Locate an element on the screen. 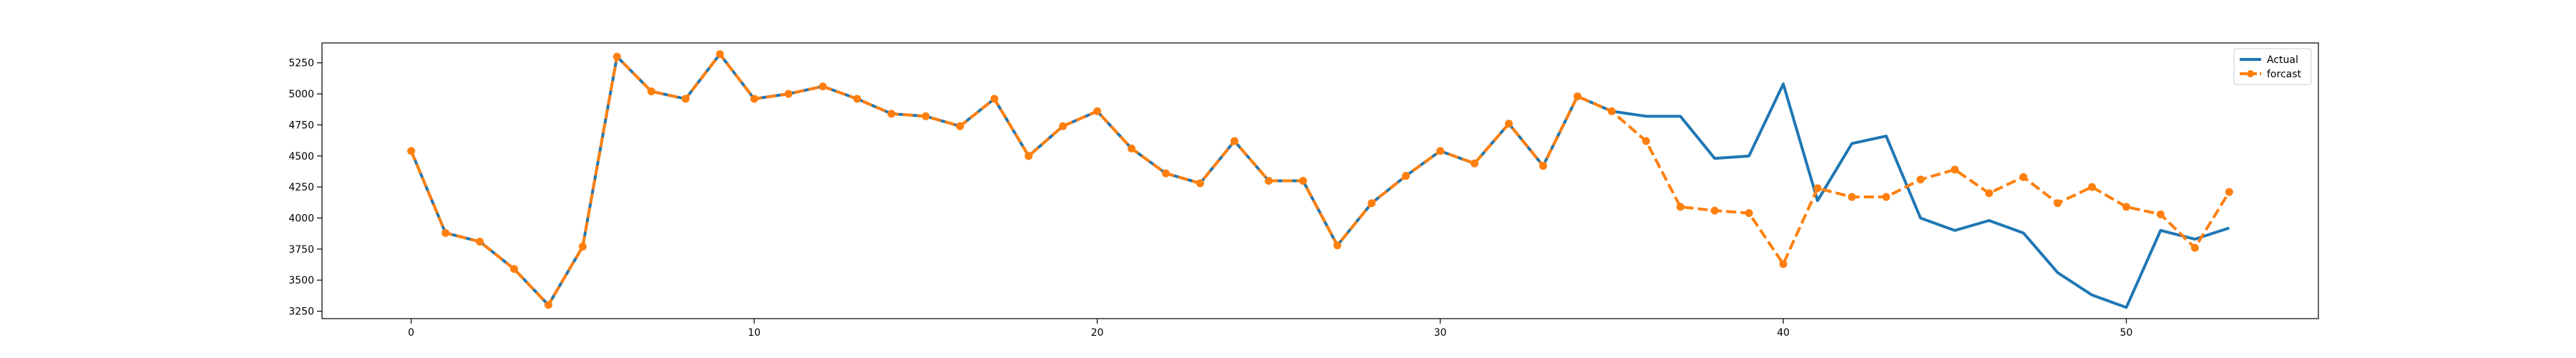 This screenshot has height=358, width=2576. y-tick-label: 5250 is located at coordinates (301, 63).